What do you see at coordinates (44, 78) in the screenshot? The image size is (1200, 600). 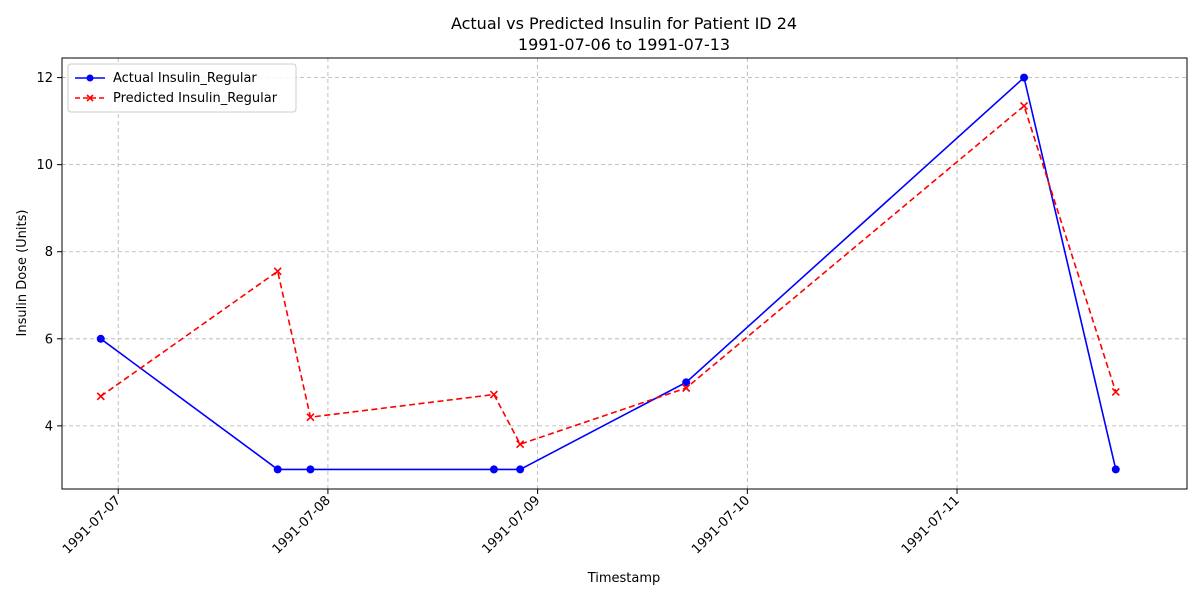 I see `y-tick-label: 12` at bounding box center [44, 78].